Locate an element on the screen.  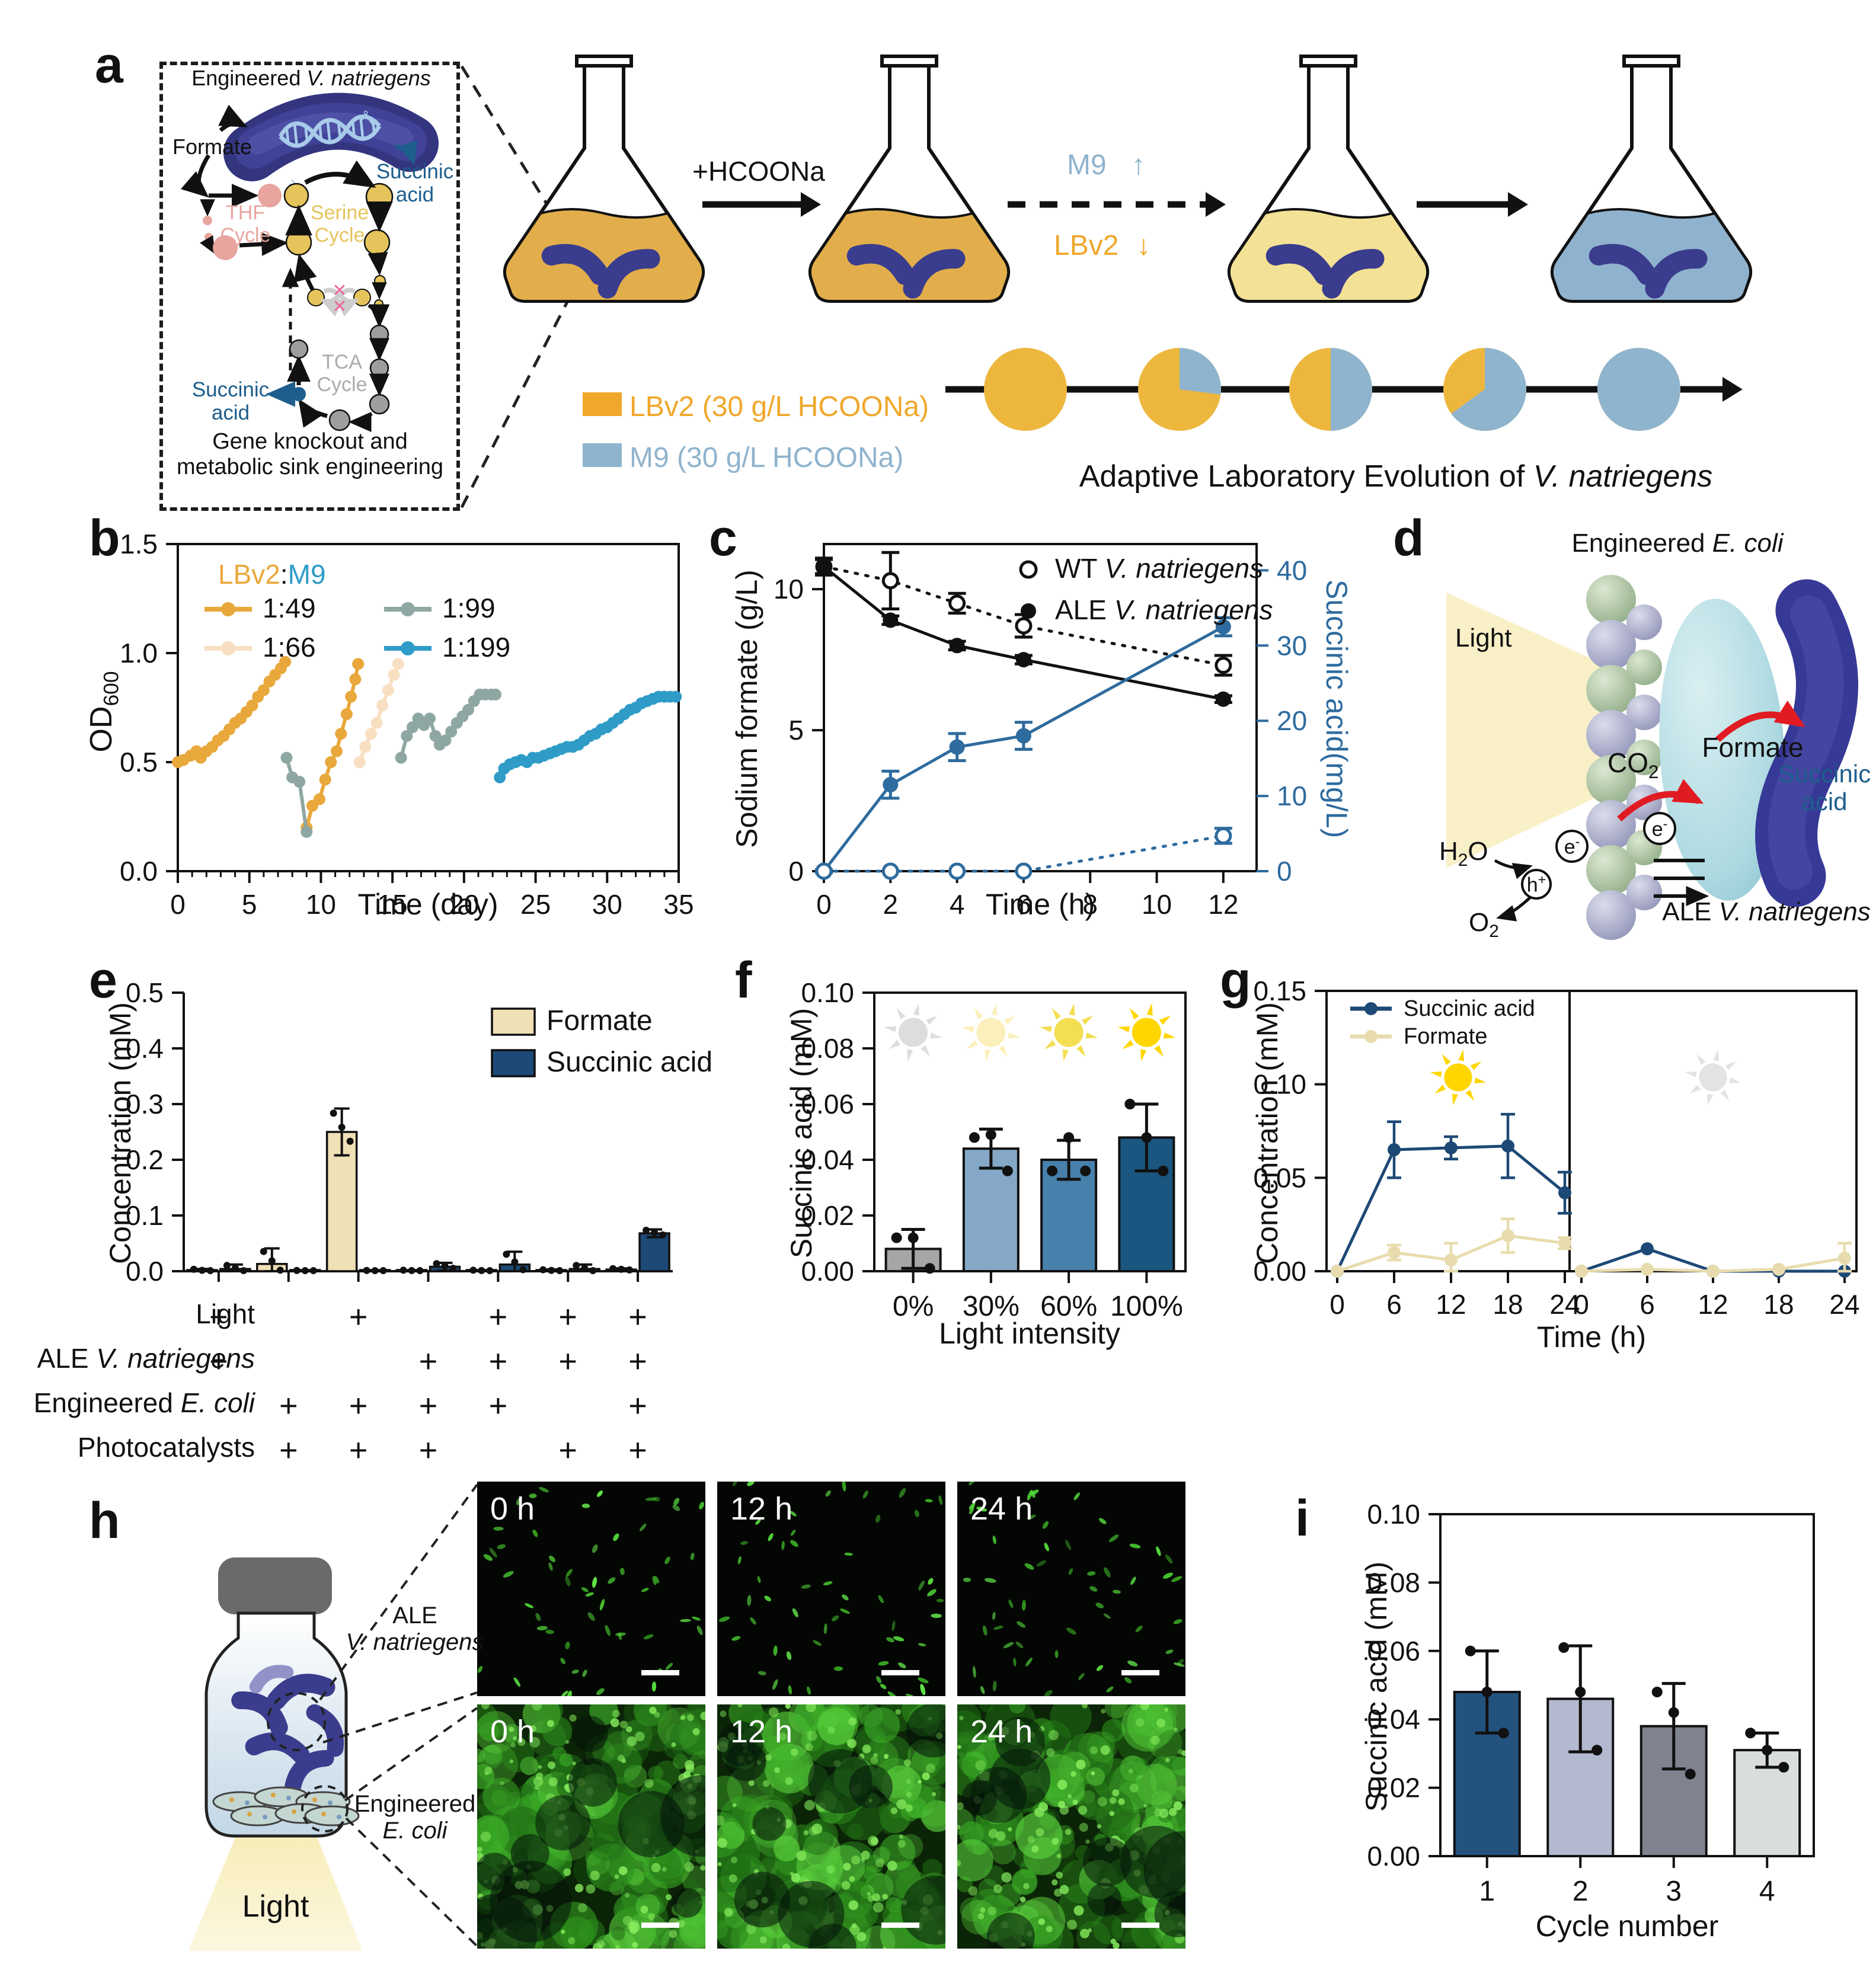
x-tick-label: 60% is located at coordinates (1068, 1306).